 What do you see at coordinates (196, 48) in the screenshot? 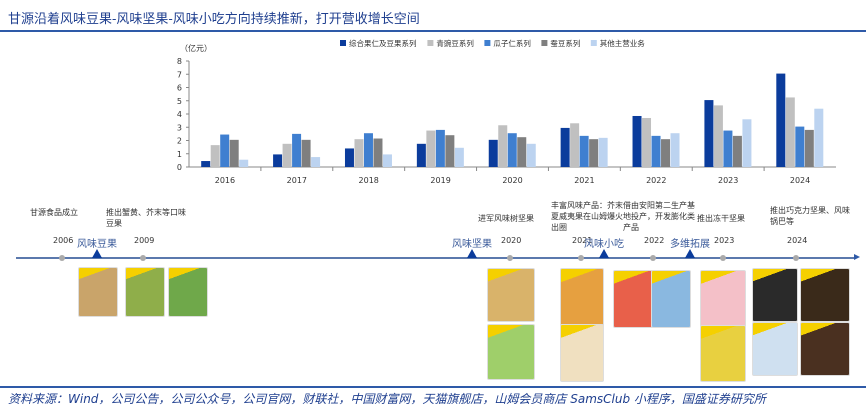
I see `y-axis-label: （亿元）` at bounding box center [196, 48].